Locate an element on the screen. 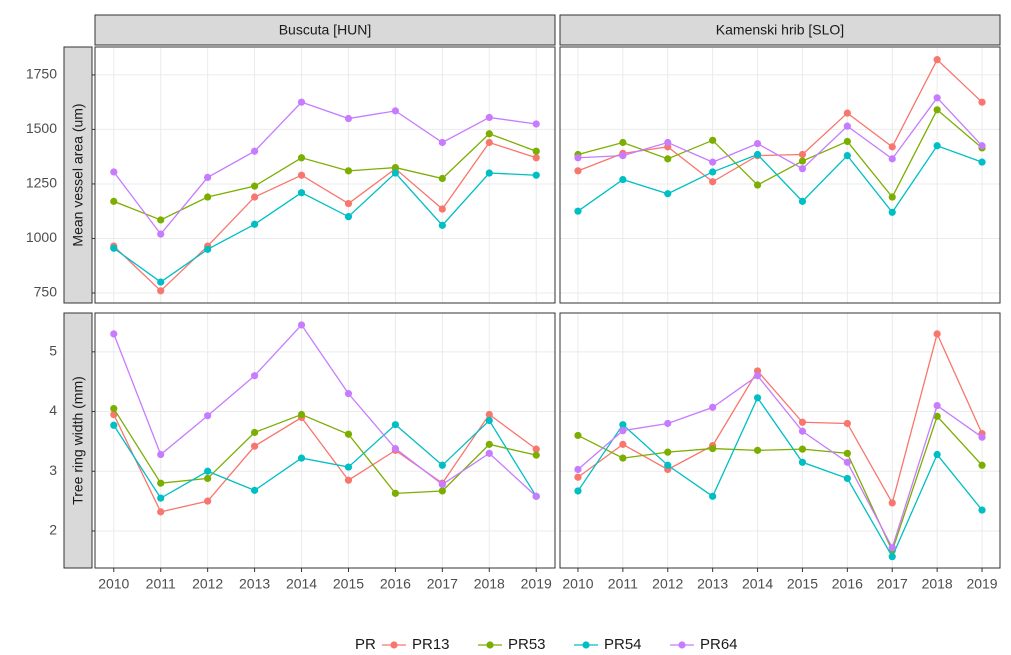  x-tick-label: 2019 is located at coordinates (981, 584).